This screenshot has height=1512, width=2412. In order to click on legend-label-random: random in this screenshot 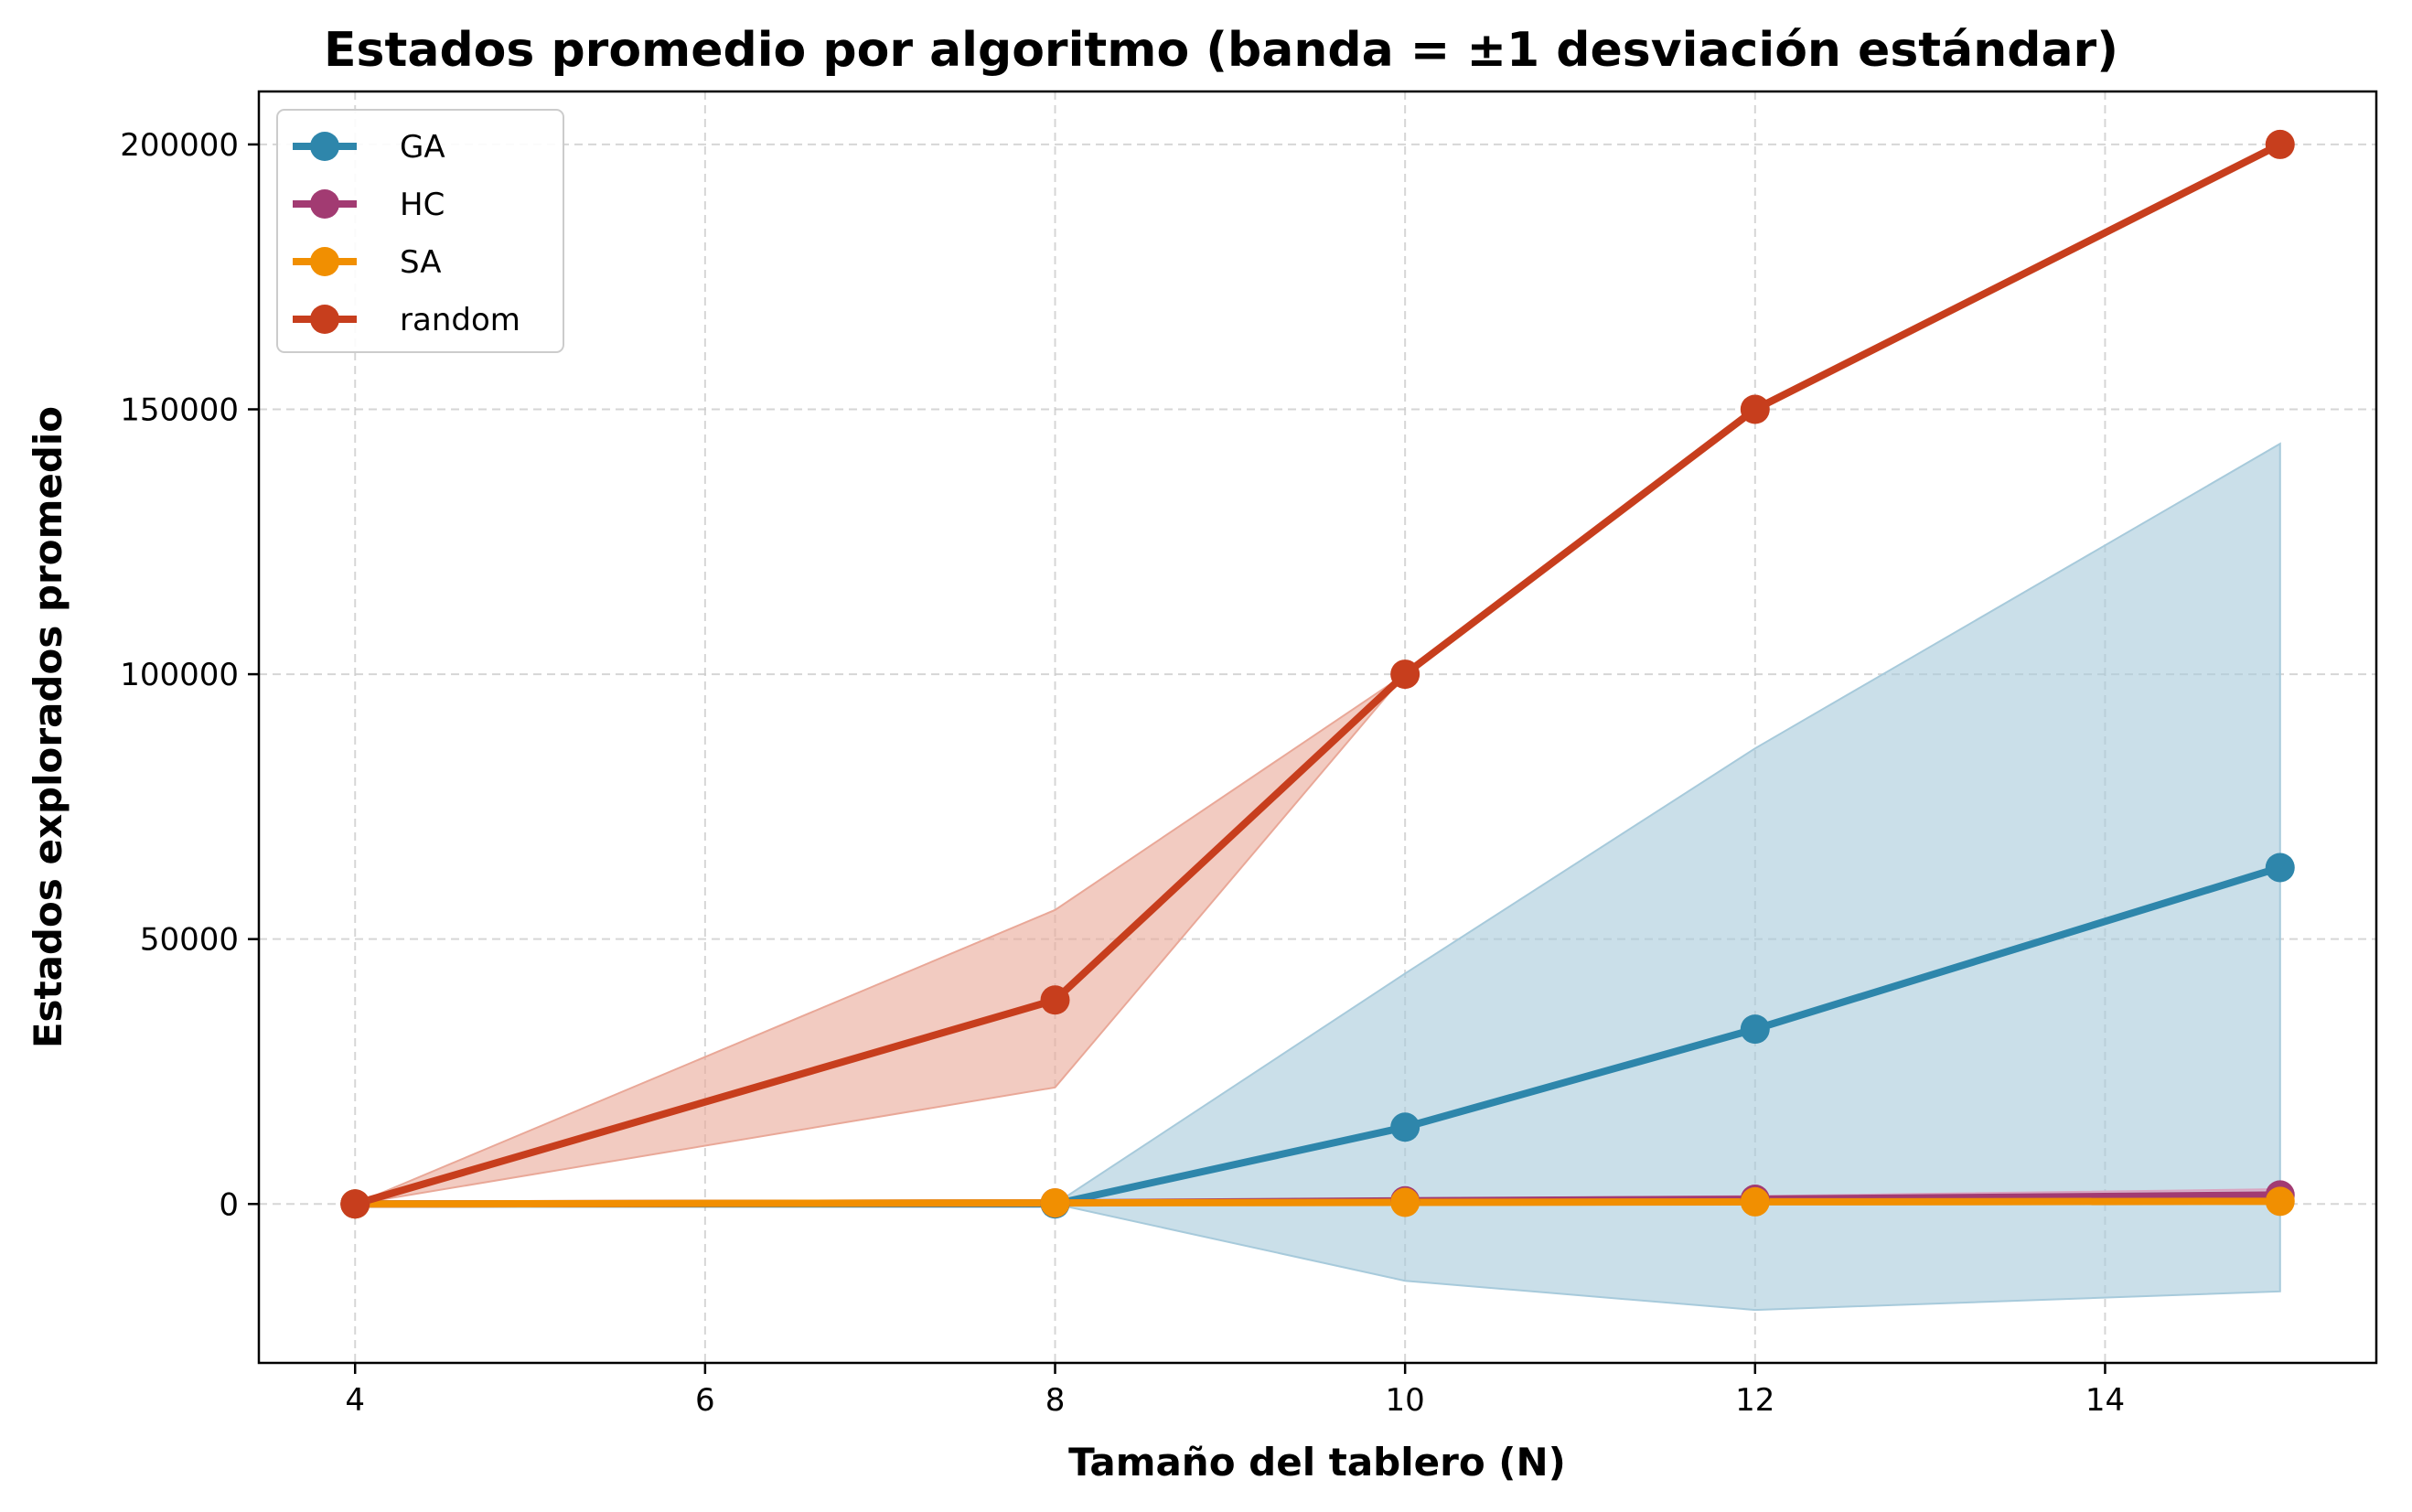, I will do `click(460, 320)`.